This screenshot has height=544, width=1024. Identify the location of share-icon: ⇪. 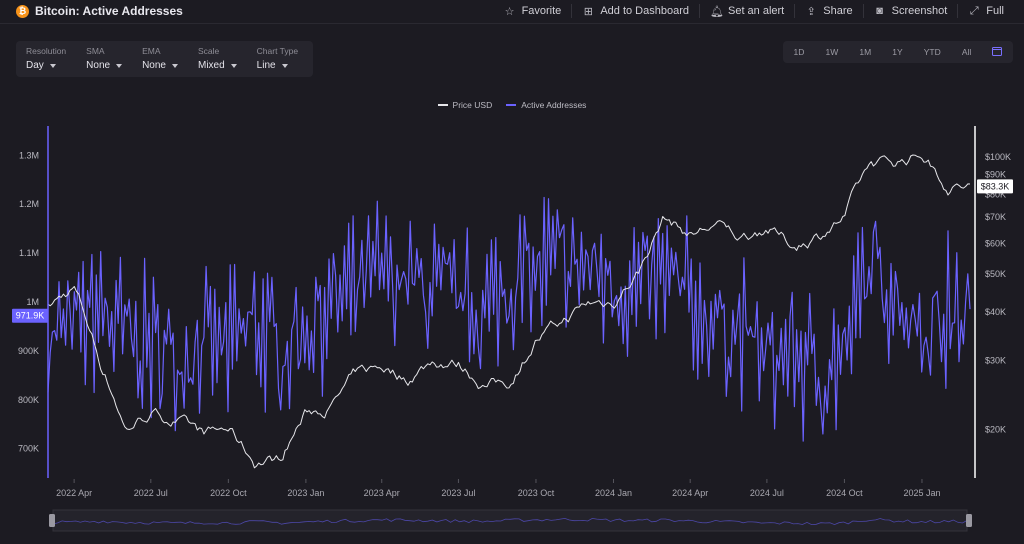
(811, 11).